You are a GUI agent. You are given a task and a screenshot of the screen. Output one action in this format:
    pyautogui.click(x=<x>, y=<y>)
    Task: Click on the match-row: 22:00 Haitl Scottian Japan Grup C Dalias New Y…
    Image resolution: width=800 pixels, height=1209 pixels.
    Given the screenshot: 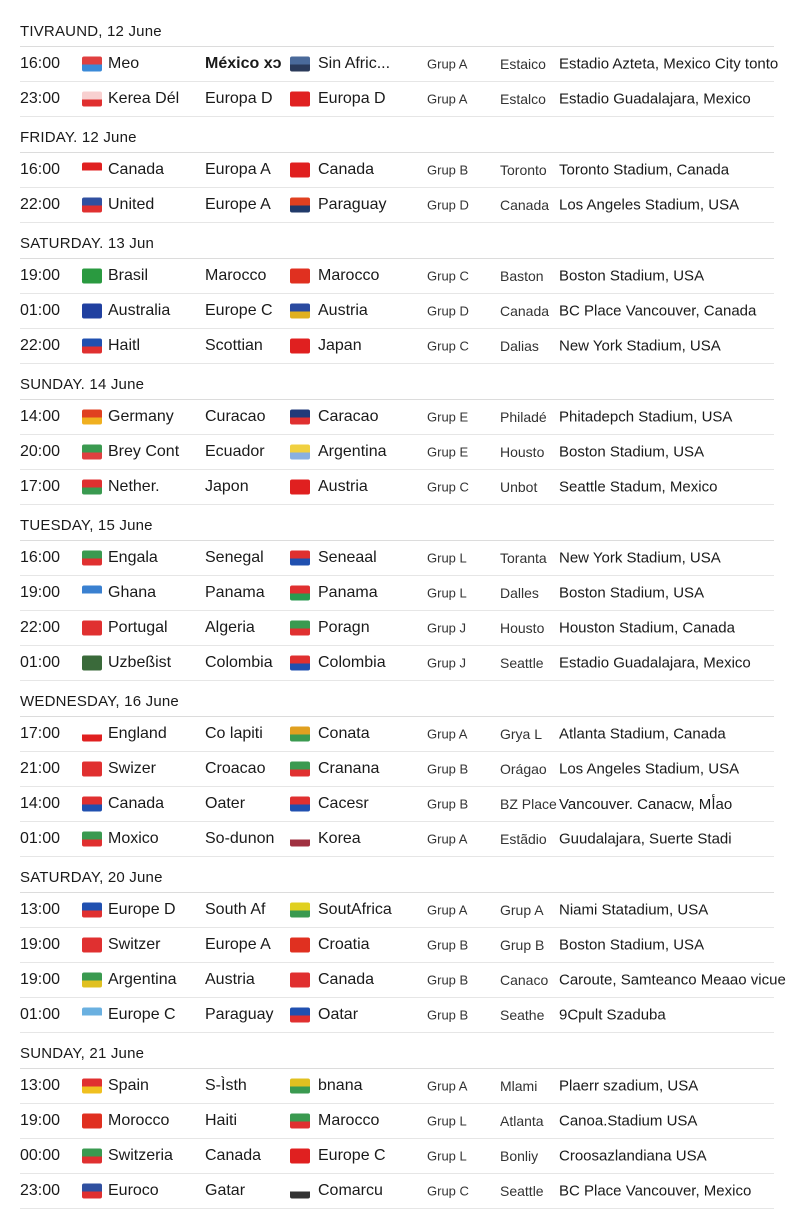 What is the action you would take?
    pyautogui.click(x=397, y=346)
    